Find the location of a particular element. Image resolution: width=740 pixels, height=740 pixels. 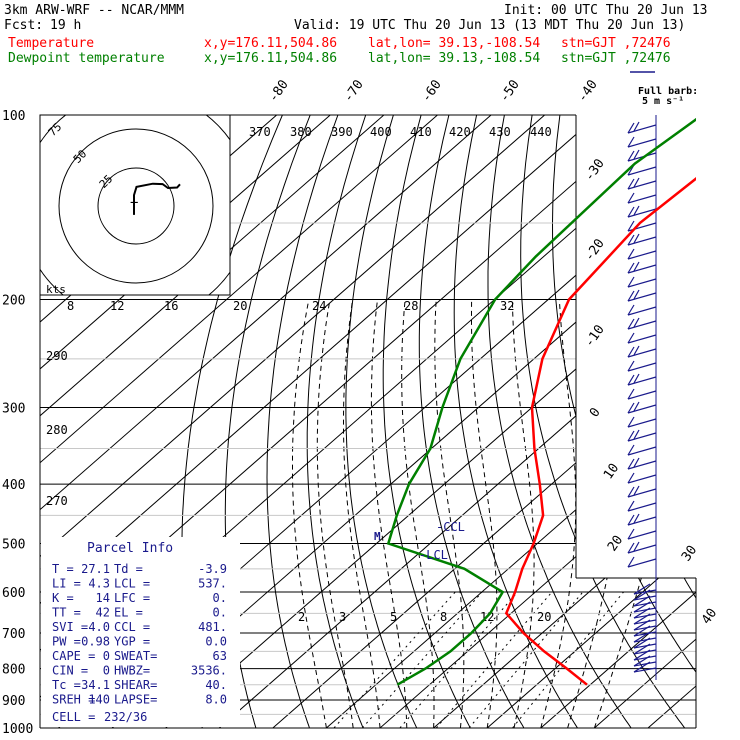

mixing-ratio-label: 8 is located at coordinates (443, 617).